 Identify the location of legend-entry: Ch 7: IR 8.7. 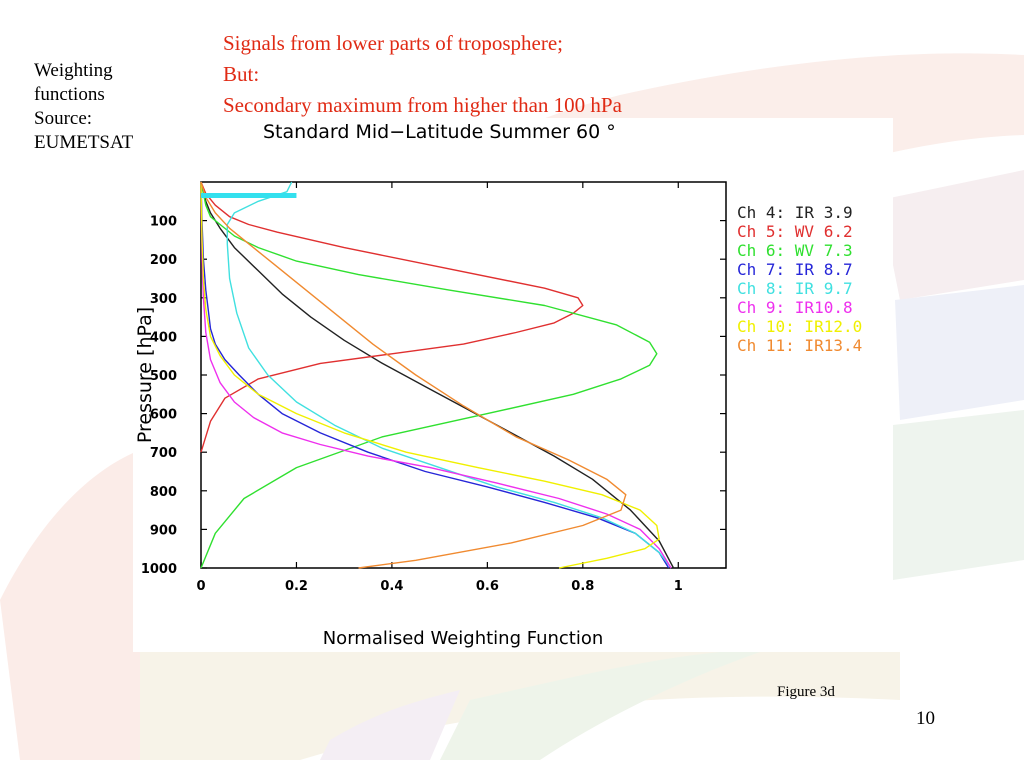
(795, 269).